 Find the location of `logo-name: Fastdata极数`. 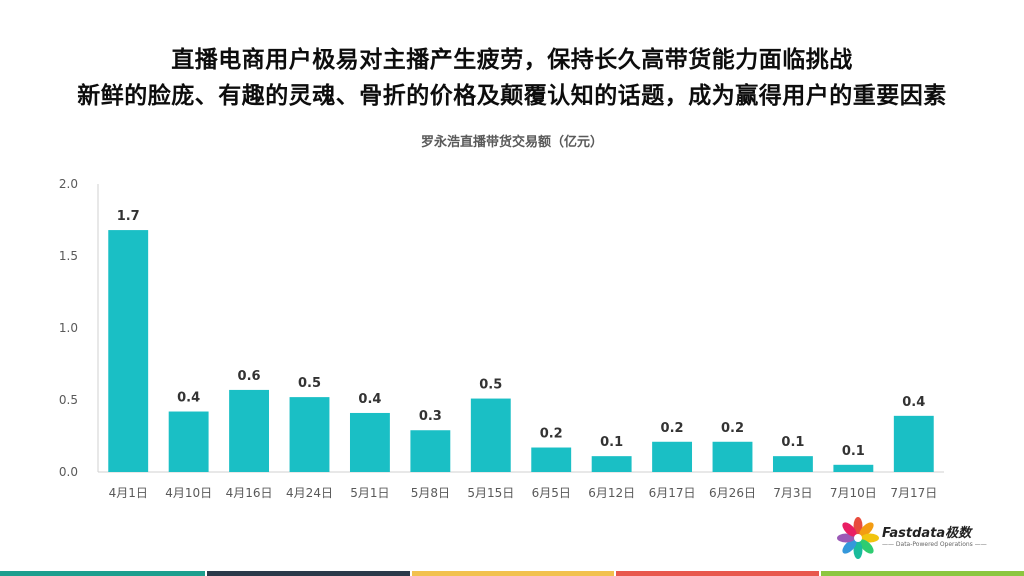

logo-name: Fastdata极数 is located at coordinates (927, 533).